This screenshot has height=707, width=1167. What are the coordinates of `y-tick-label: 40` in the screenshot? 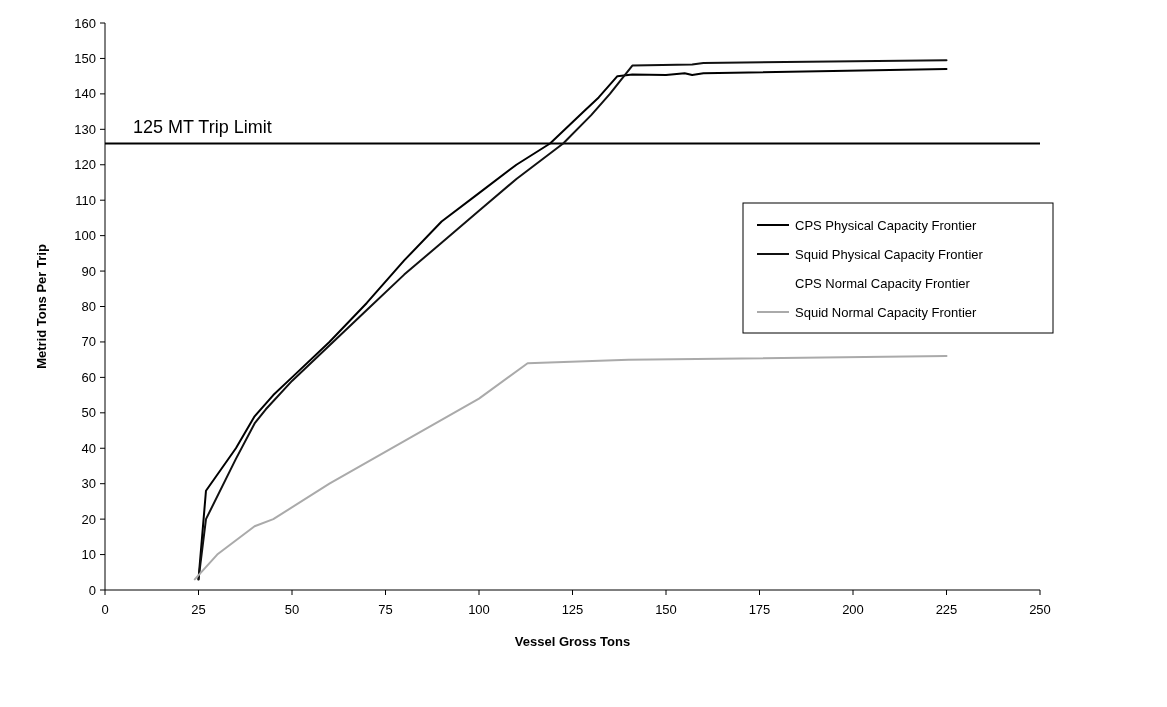 It's located at (88, 448).